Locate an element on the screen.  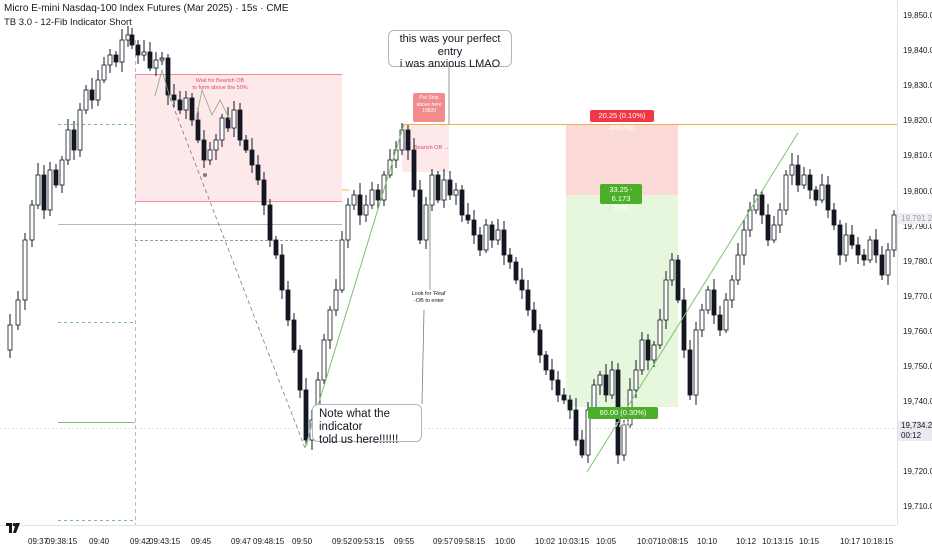
price-tick-label: 19,830.00 is located at coordinates (917, 86).